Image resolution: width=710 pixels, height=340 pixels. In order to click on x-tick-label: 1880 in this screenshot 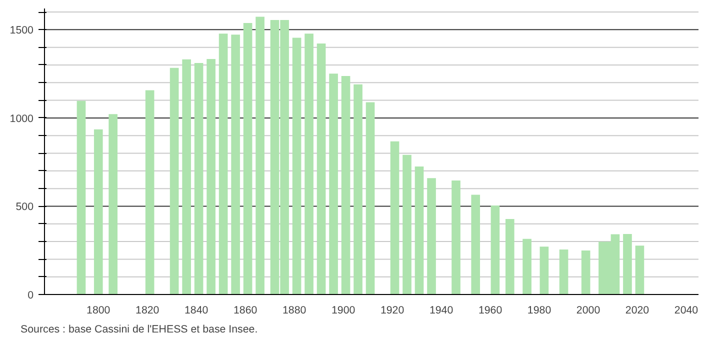, I will do `click(294, 310)`.